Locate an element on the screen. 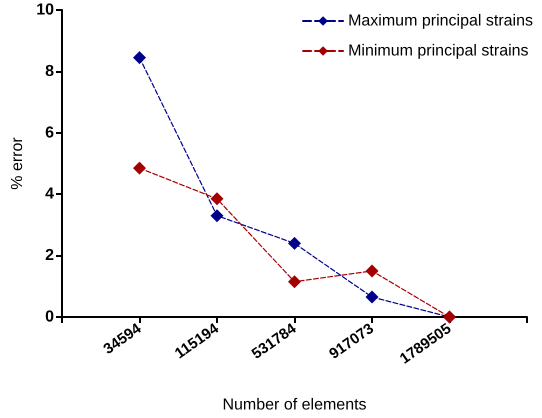  legend-label: Minimum principal strains is located at coordinates (438, 51).